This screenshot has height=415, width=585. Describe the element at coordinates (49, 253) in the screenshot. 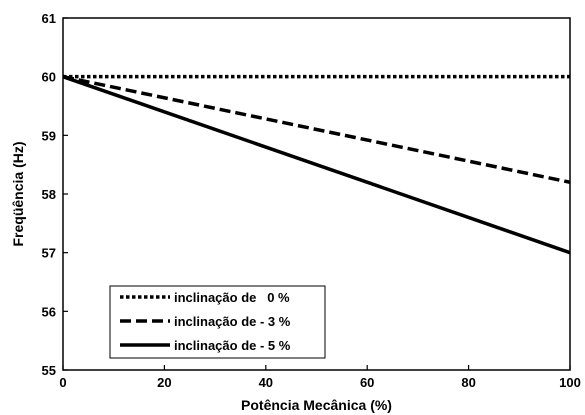

I see `y-tick-label: 57` at that location.